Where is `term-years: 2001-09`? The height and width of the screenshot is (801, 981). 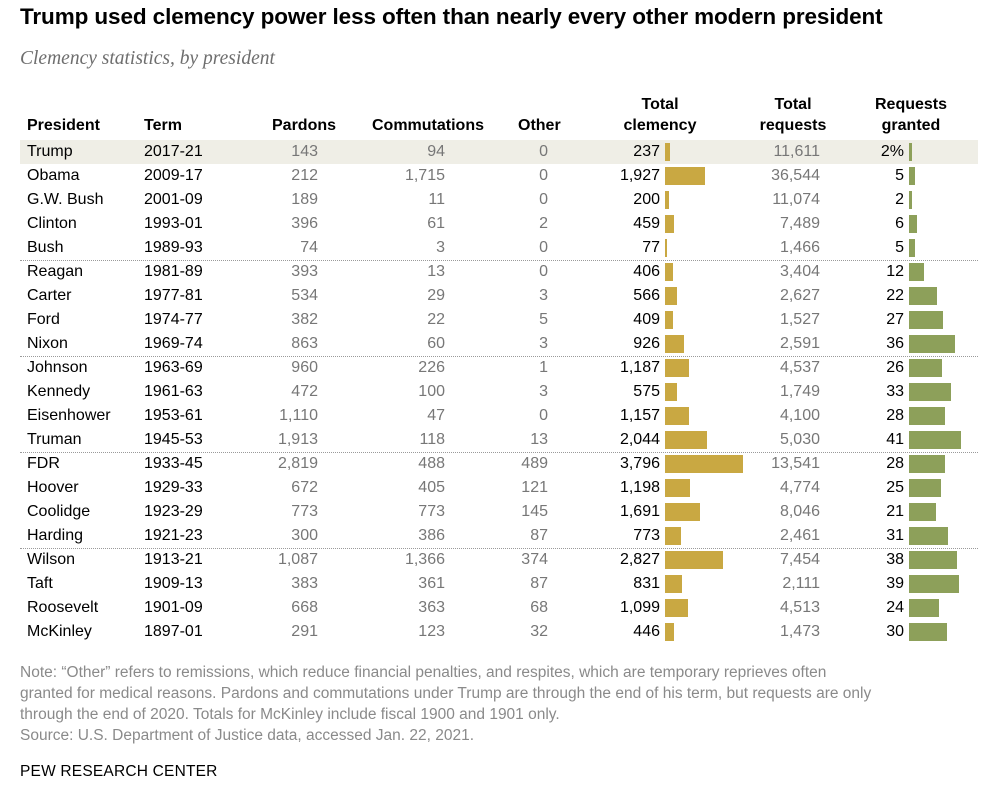 term-years: 2001-09 is located at coordinates (173, 199).